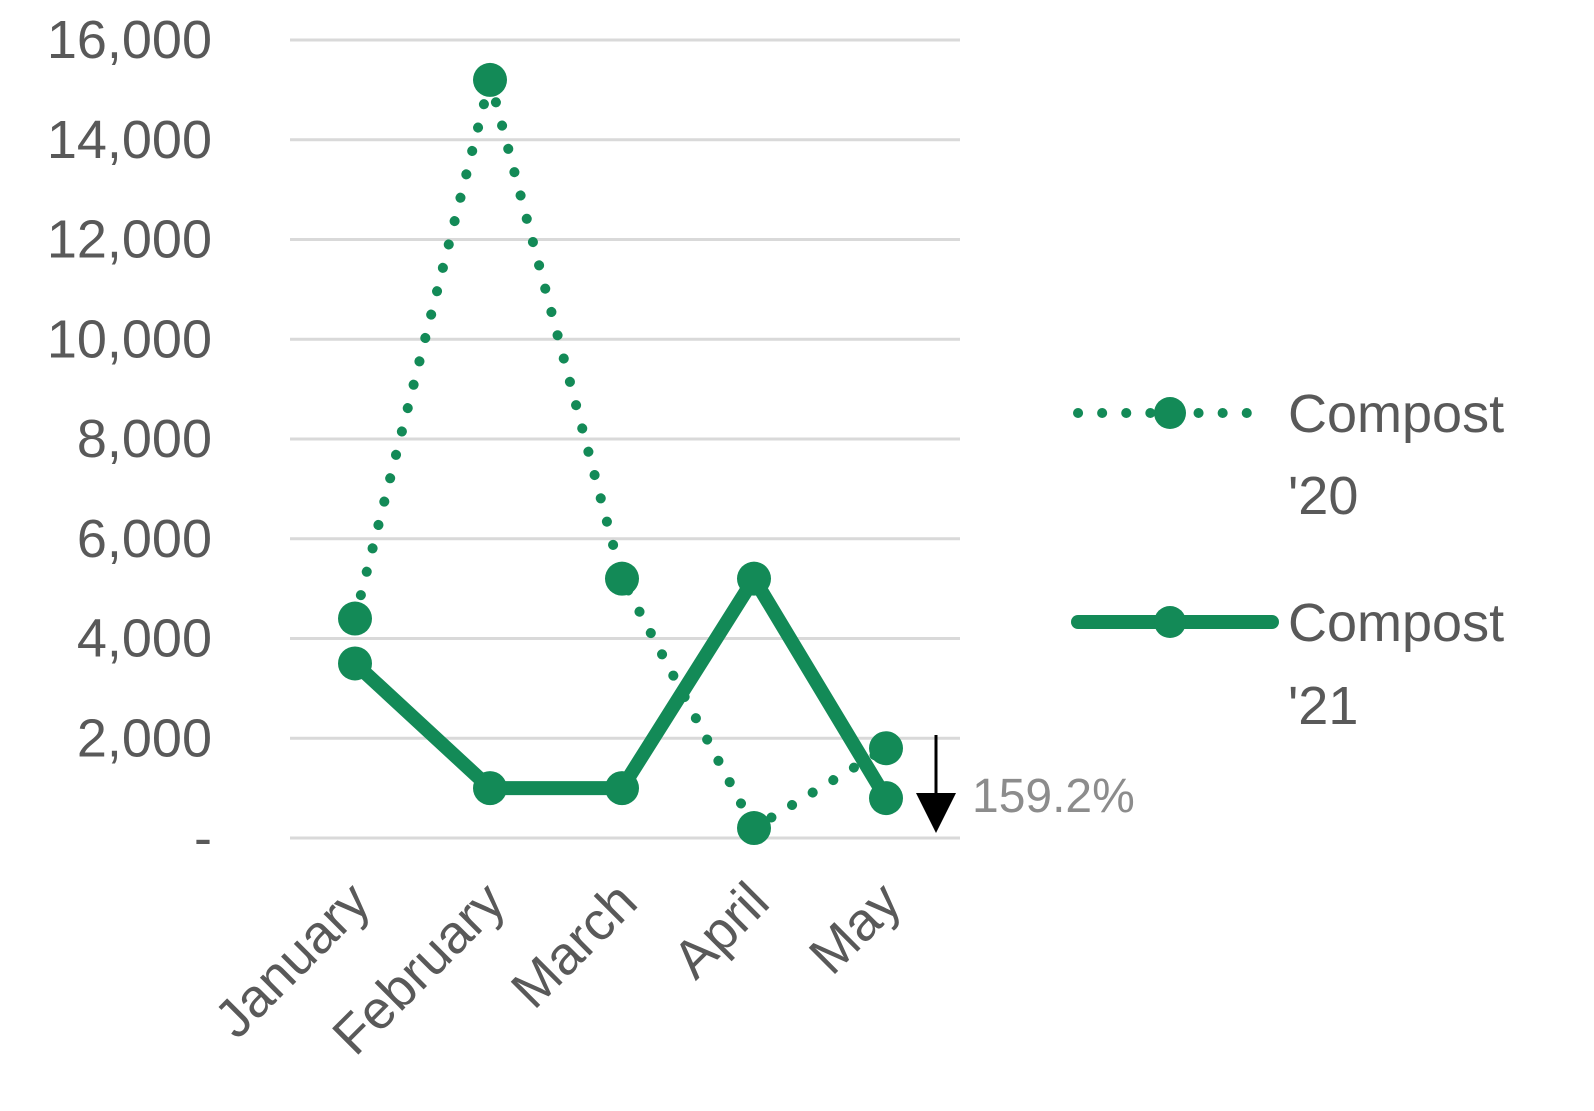 The image size is (1594, 1111). I want to click on y-tick-label: 12,000, so click(129, 240).